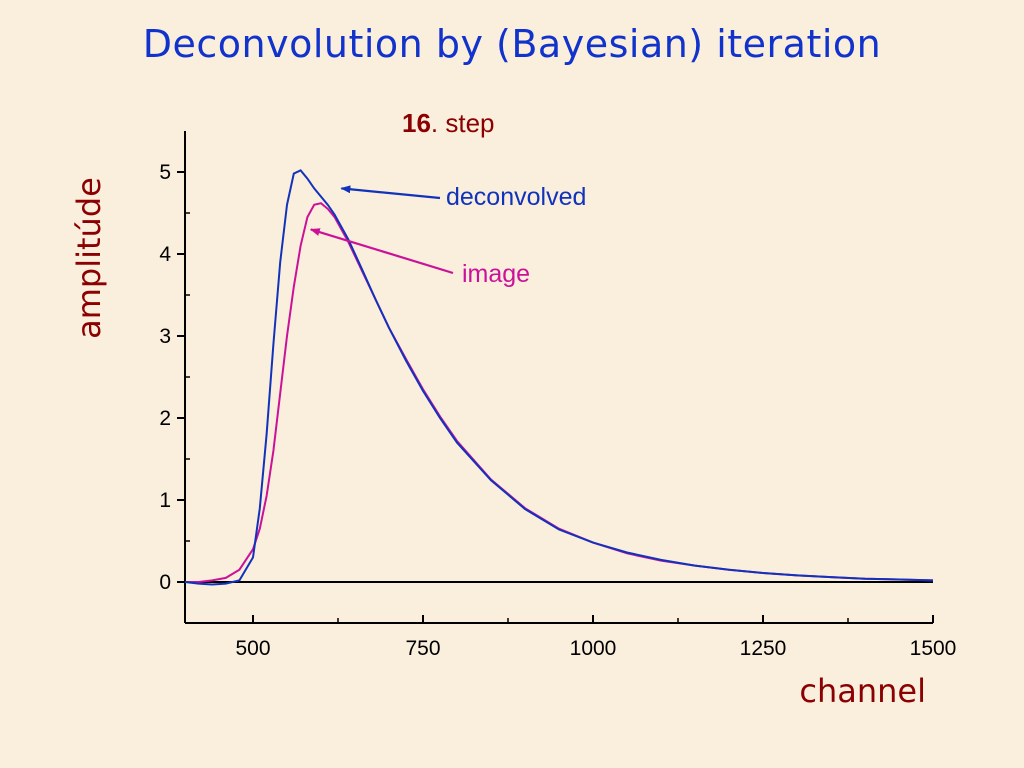  I want to click on slide-title: Deconvolution by (Bayesian) iteration, so click(512, 44).